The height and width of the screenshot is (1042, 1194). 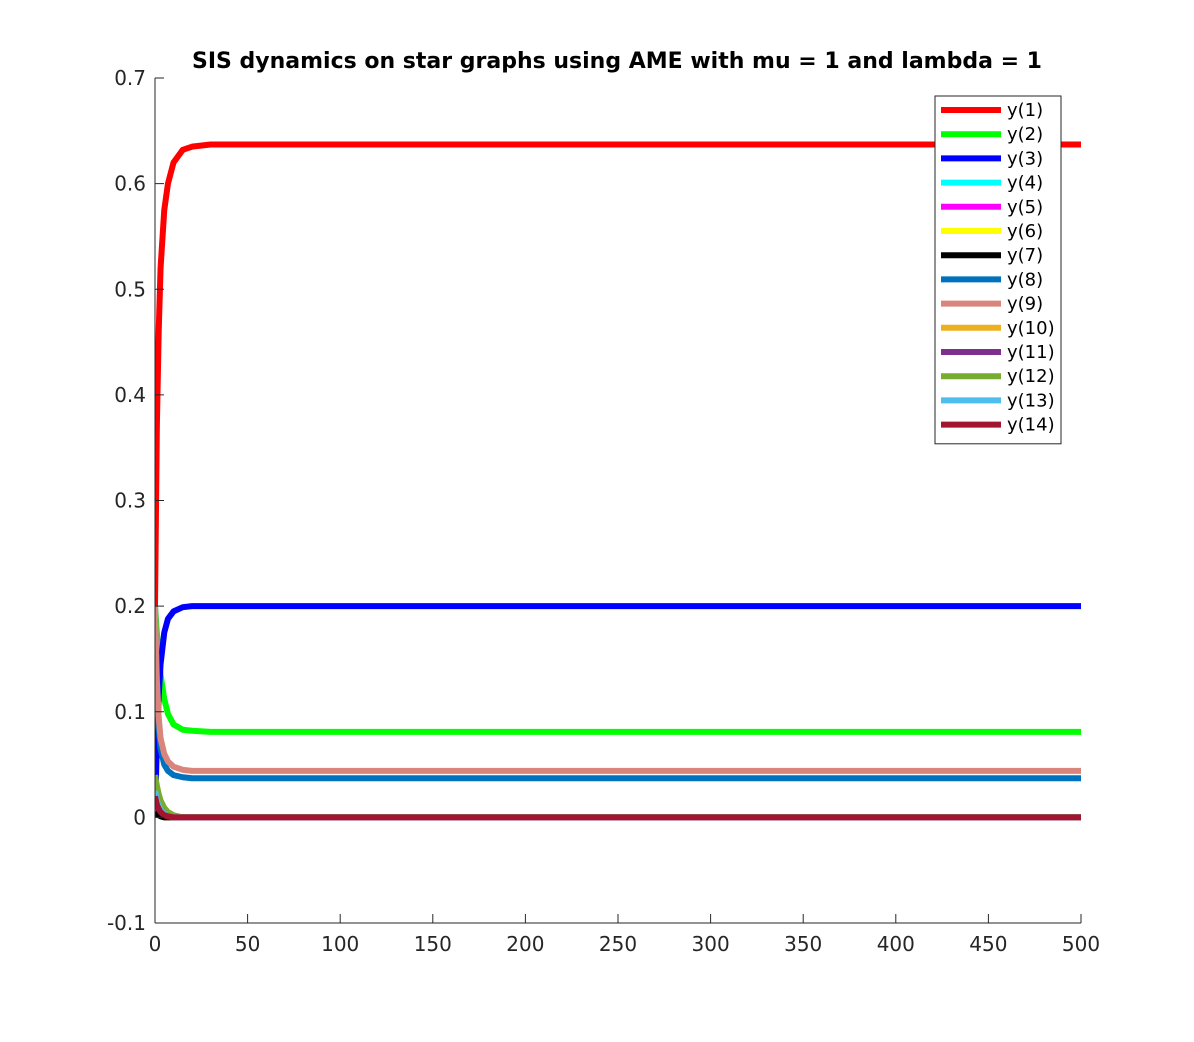 I want to click on x-tick-label: 100, so click(x=340, y=944).